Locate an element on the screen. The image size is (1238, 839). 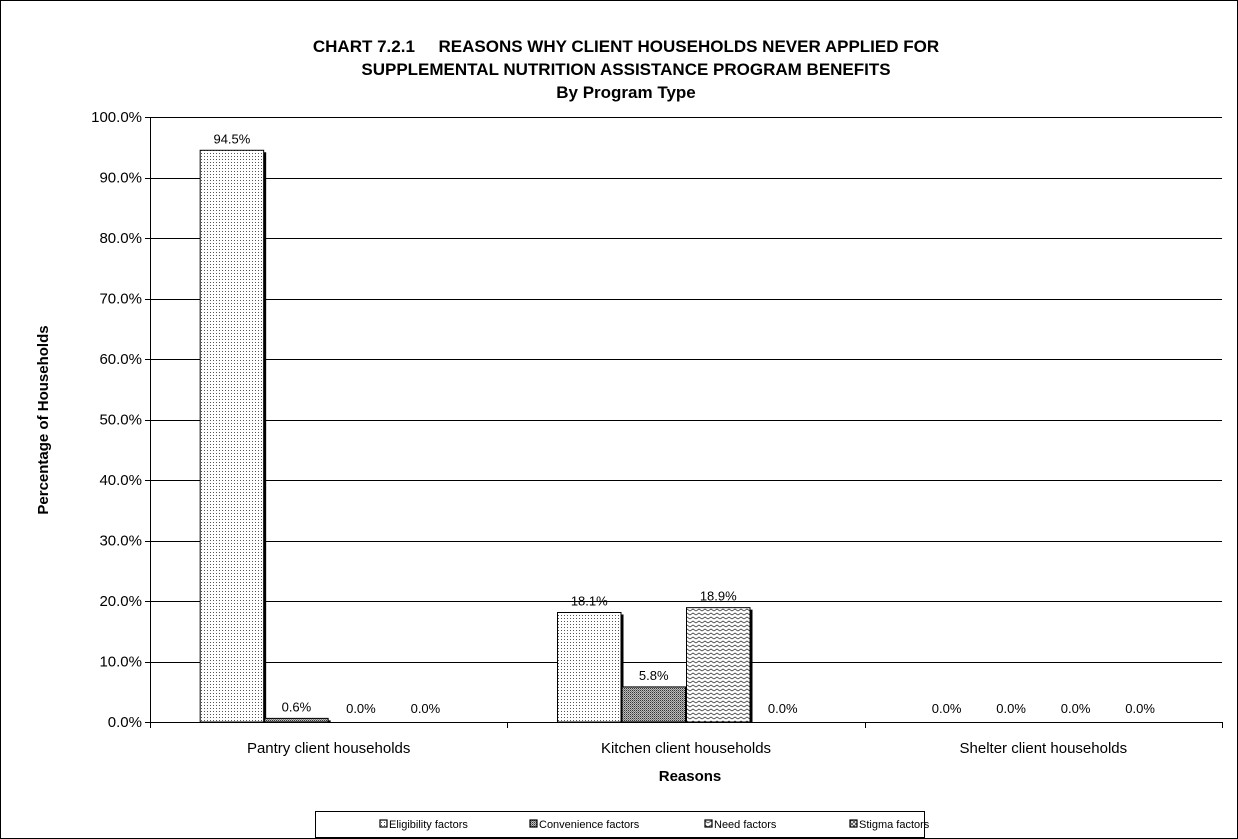
y-tick-label: 50.0% is located at coordinates (120, 420).